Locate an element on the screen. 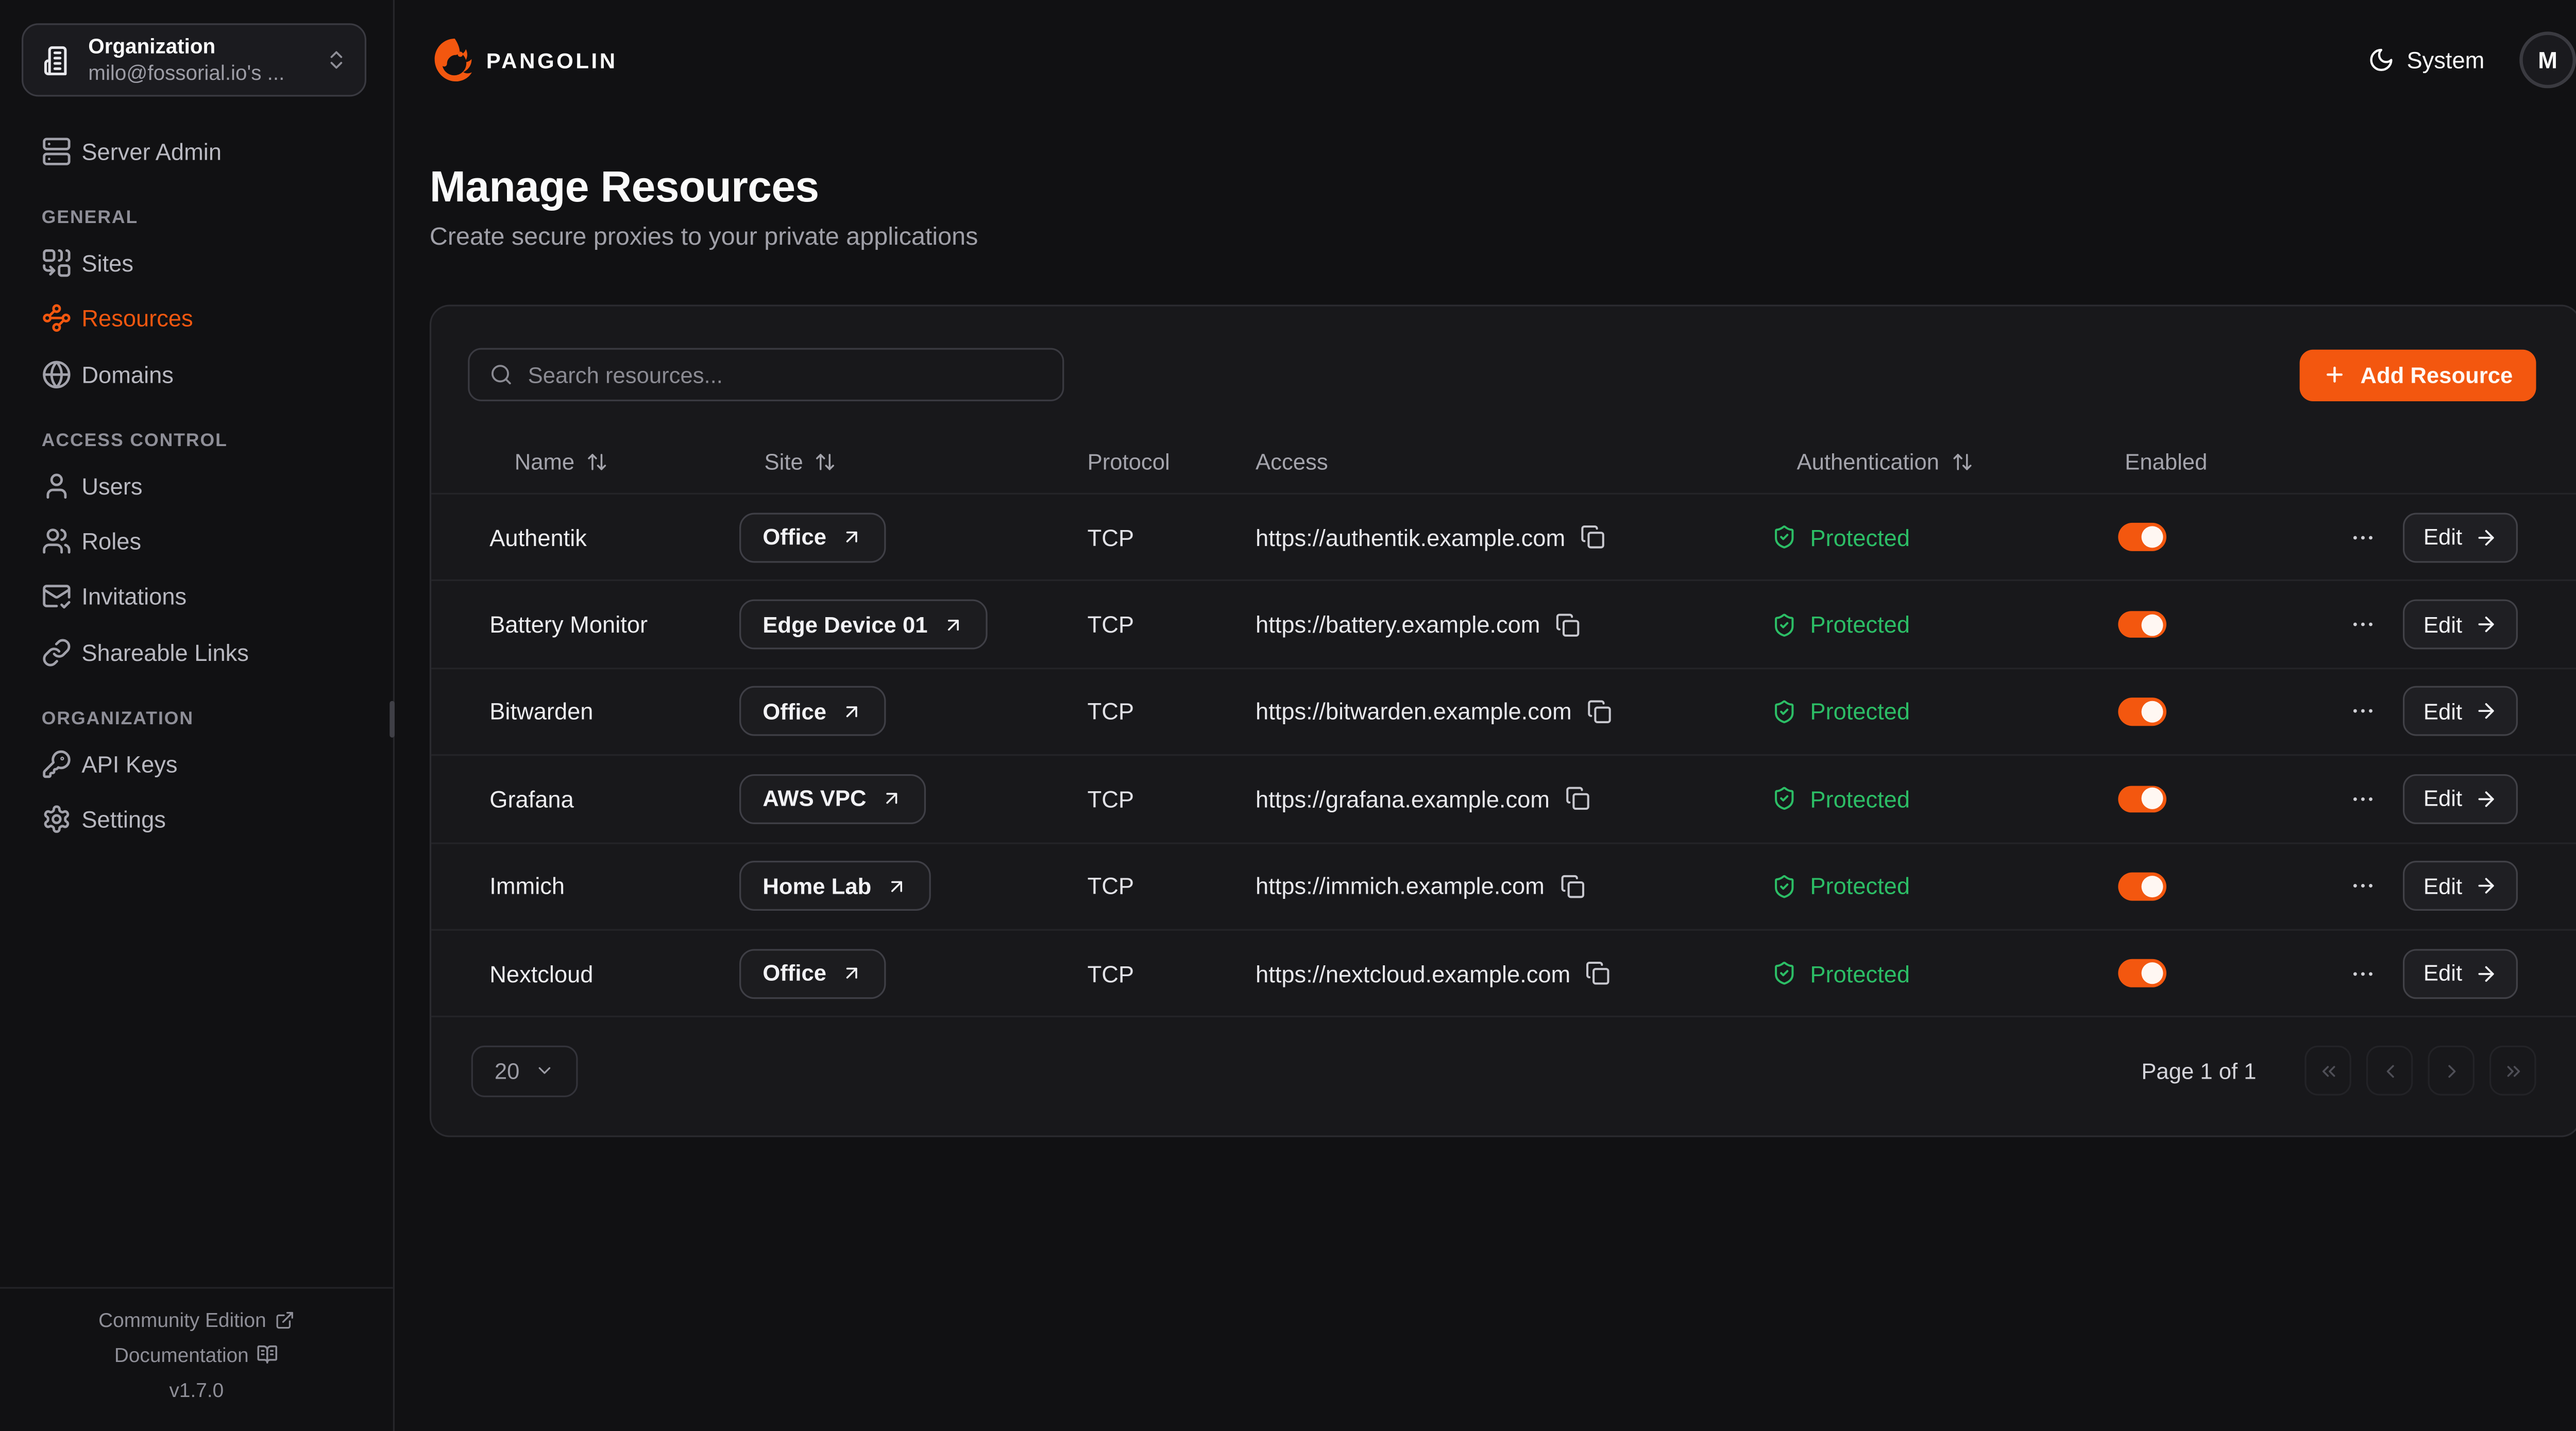  search-icon is located at coordinates (501, 375).